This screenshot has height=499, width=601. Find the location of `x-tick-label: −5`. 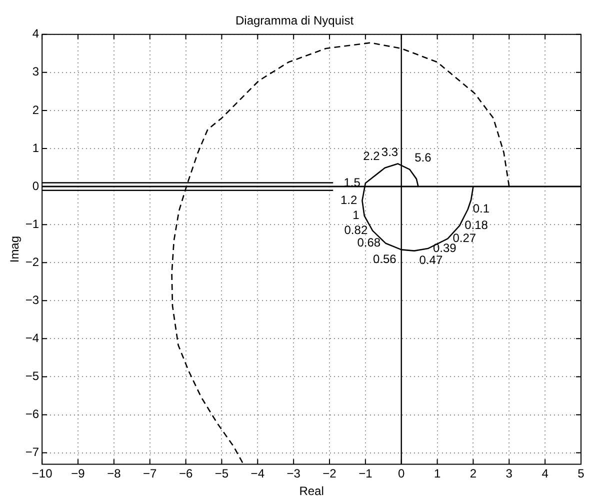

x-tick-label: −5 is located at coordinates (221, 473).